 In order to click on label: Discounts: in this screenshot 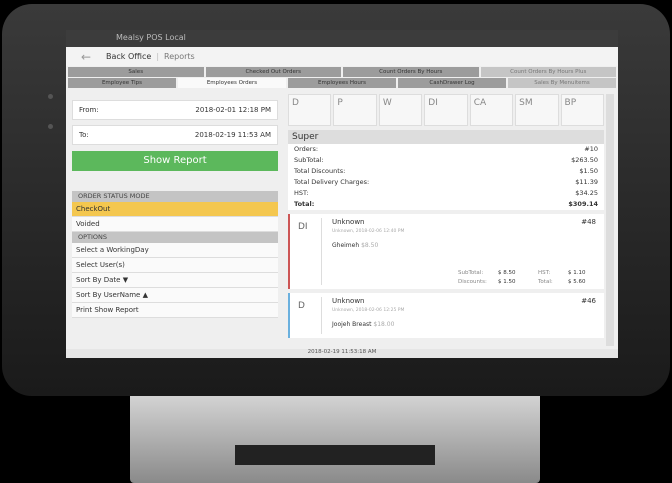, I will do `click(472, 282)`.